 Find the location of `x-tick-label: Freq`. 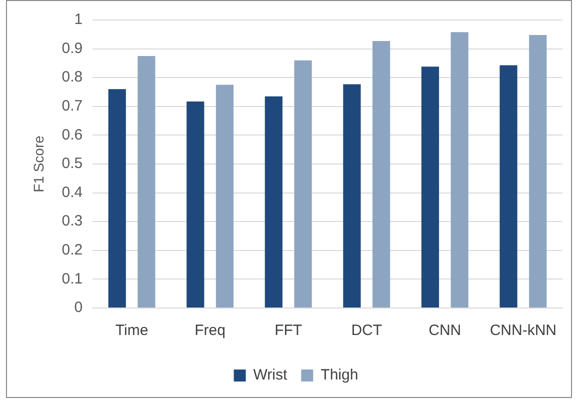

x-tick-label: Freq is located at coordinates (210, 331).